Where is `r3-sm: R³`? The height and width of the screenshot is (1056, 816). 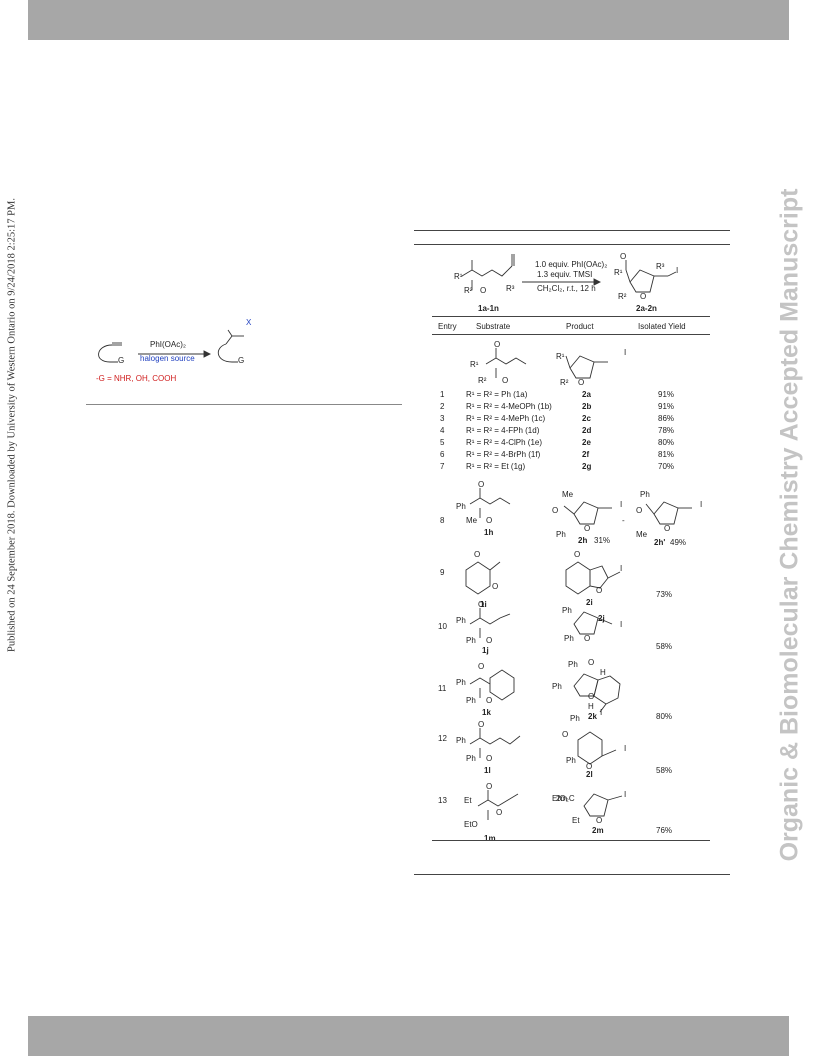 r3-sm: R³ is located at coordinates (510, 288).